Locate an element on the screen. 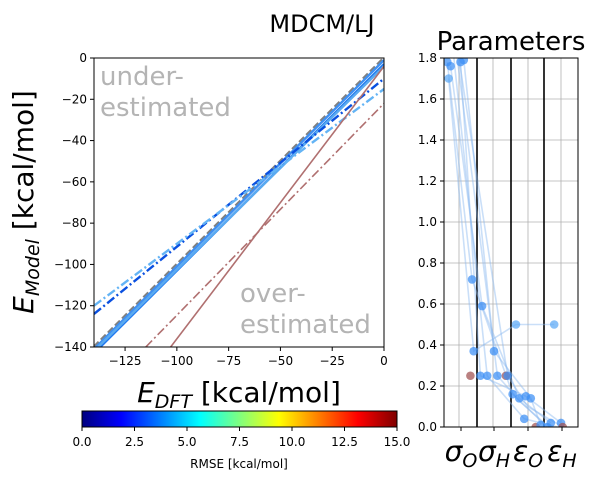  param-category-1: σH is located at coordinates (494, 453).